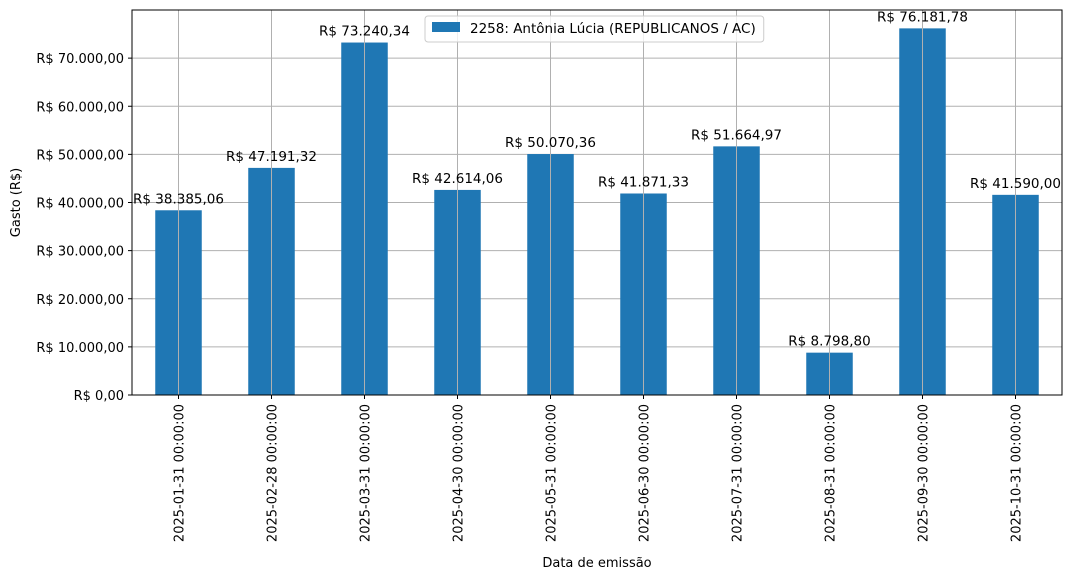 This screenshot has height=580, width=1072. What do you see at coordinates (80, 204) in the screenshot?
I see `y-tick-label: R$ 40.000,00` at bounding box center [80, 204].